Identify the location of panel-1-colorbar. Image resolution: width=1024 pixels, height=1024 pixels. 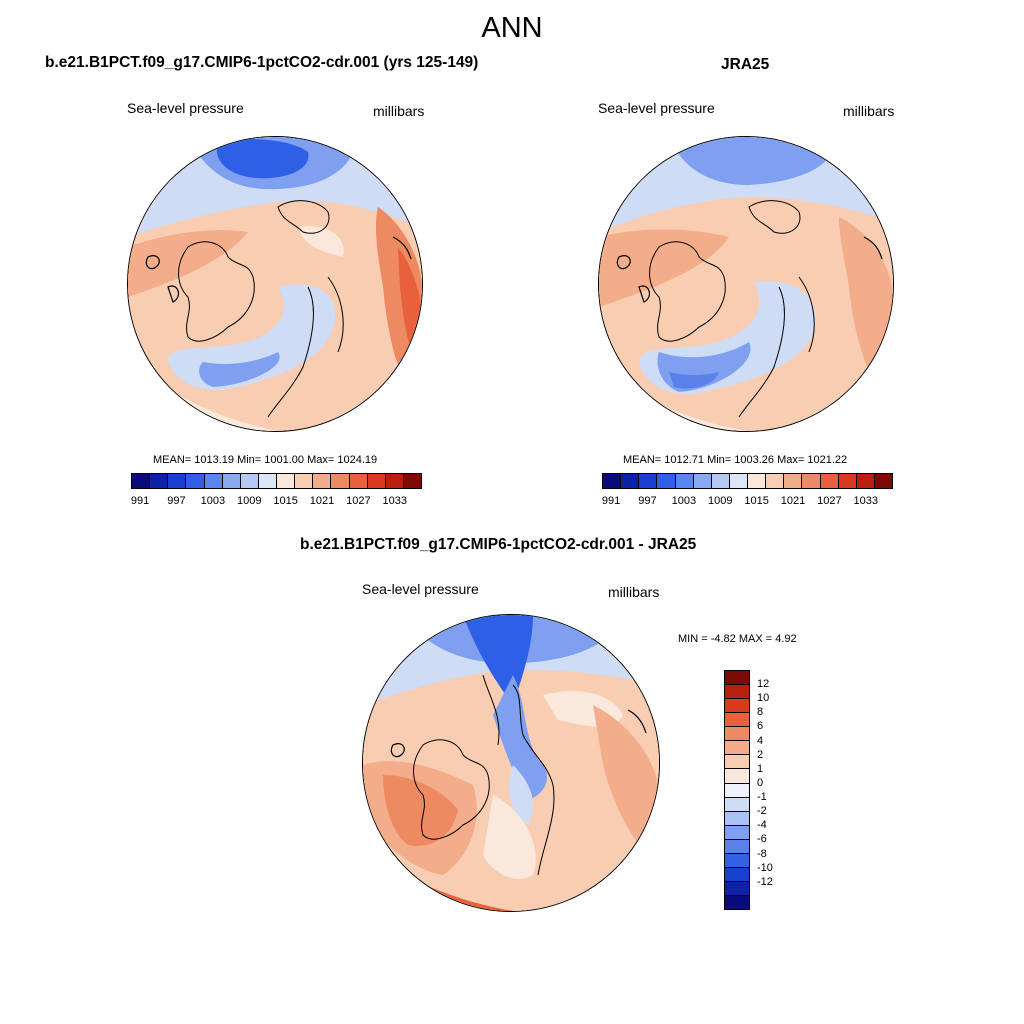
(276, 481).